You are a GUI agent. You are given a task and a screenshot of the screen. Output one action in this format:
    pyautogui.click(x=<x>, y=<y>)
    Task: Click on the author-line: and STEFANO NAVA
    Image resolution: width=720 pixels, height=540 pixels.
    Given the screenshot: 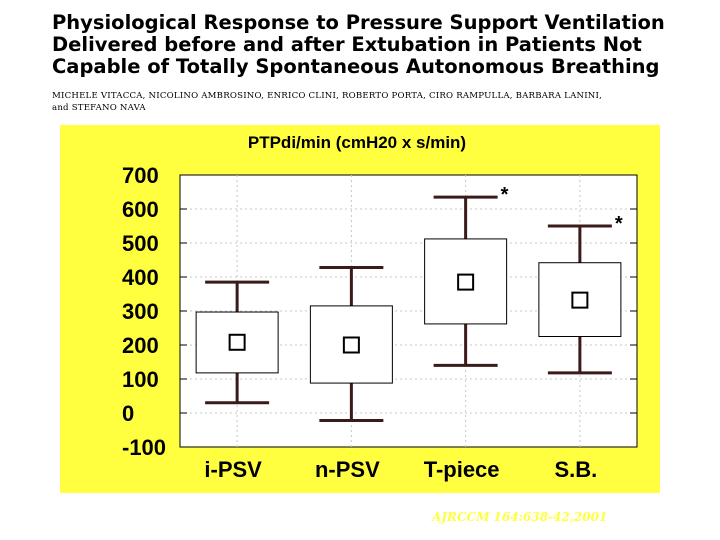 What is the action you would take?
    pyautogui.click(x=99, y=108)
    